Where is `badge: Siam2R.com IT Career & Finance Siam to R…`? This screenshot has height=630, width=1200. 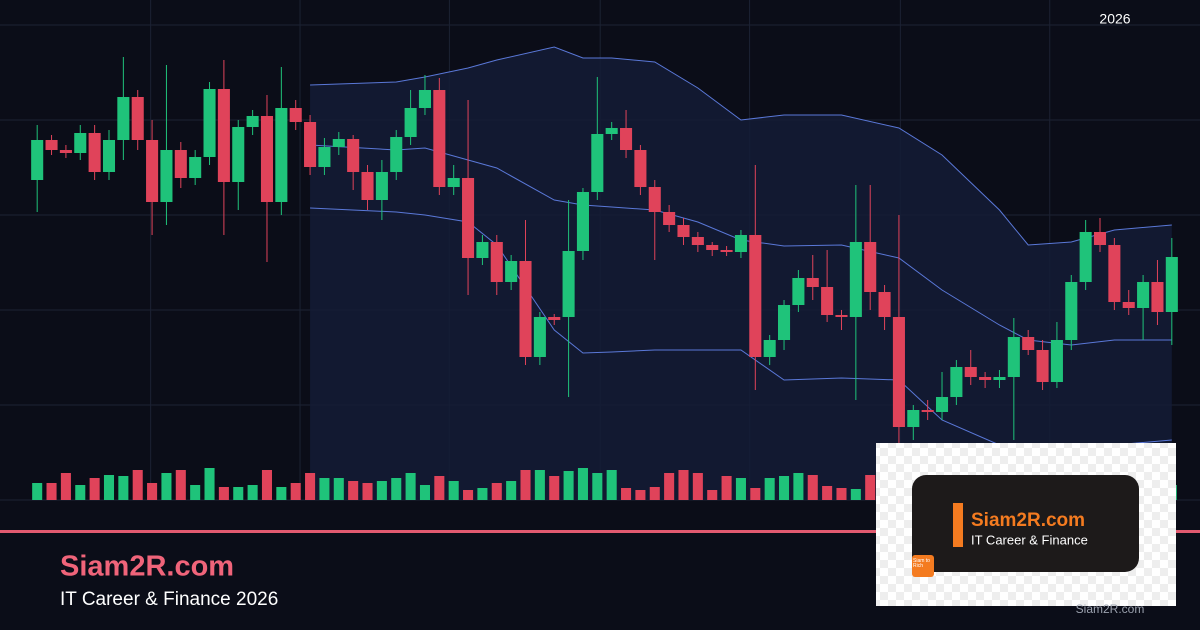
badge: Siam2R.com IT Career & Finance Siam to R… is located at coordinates (1026, 529).